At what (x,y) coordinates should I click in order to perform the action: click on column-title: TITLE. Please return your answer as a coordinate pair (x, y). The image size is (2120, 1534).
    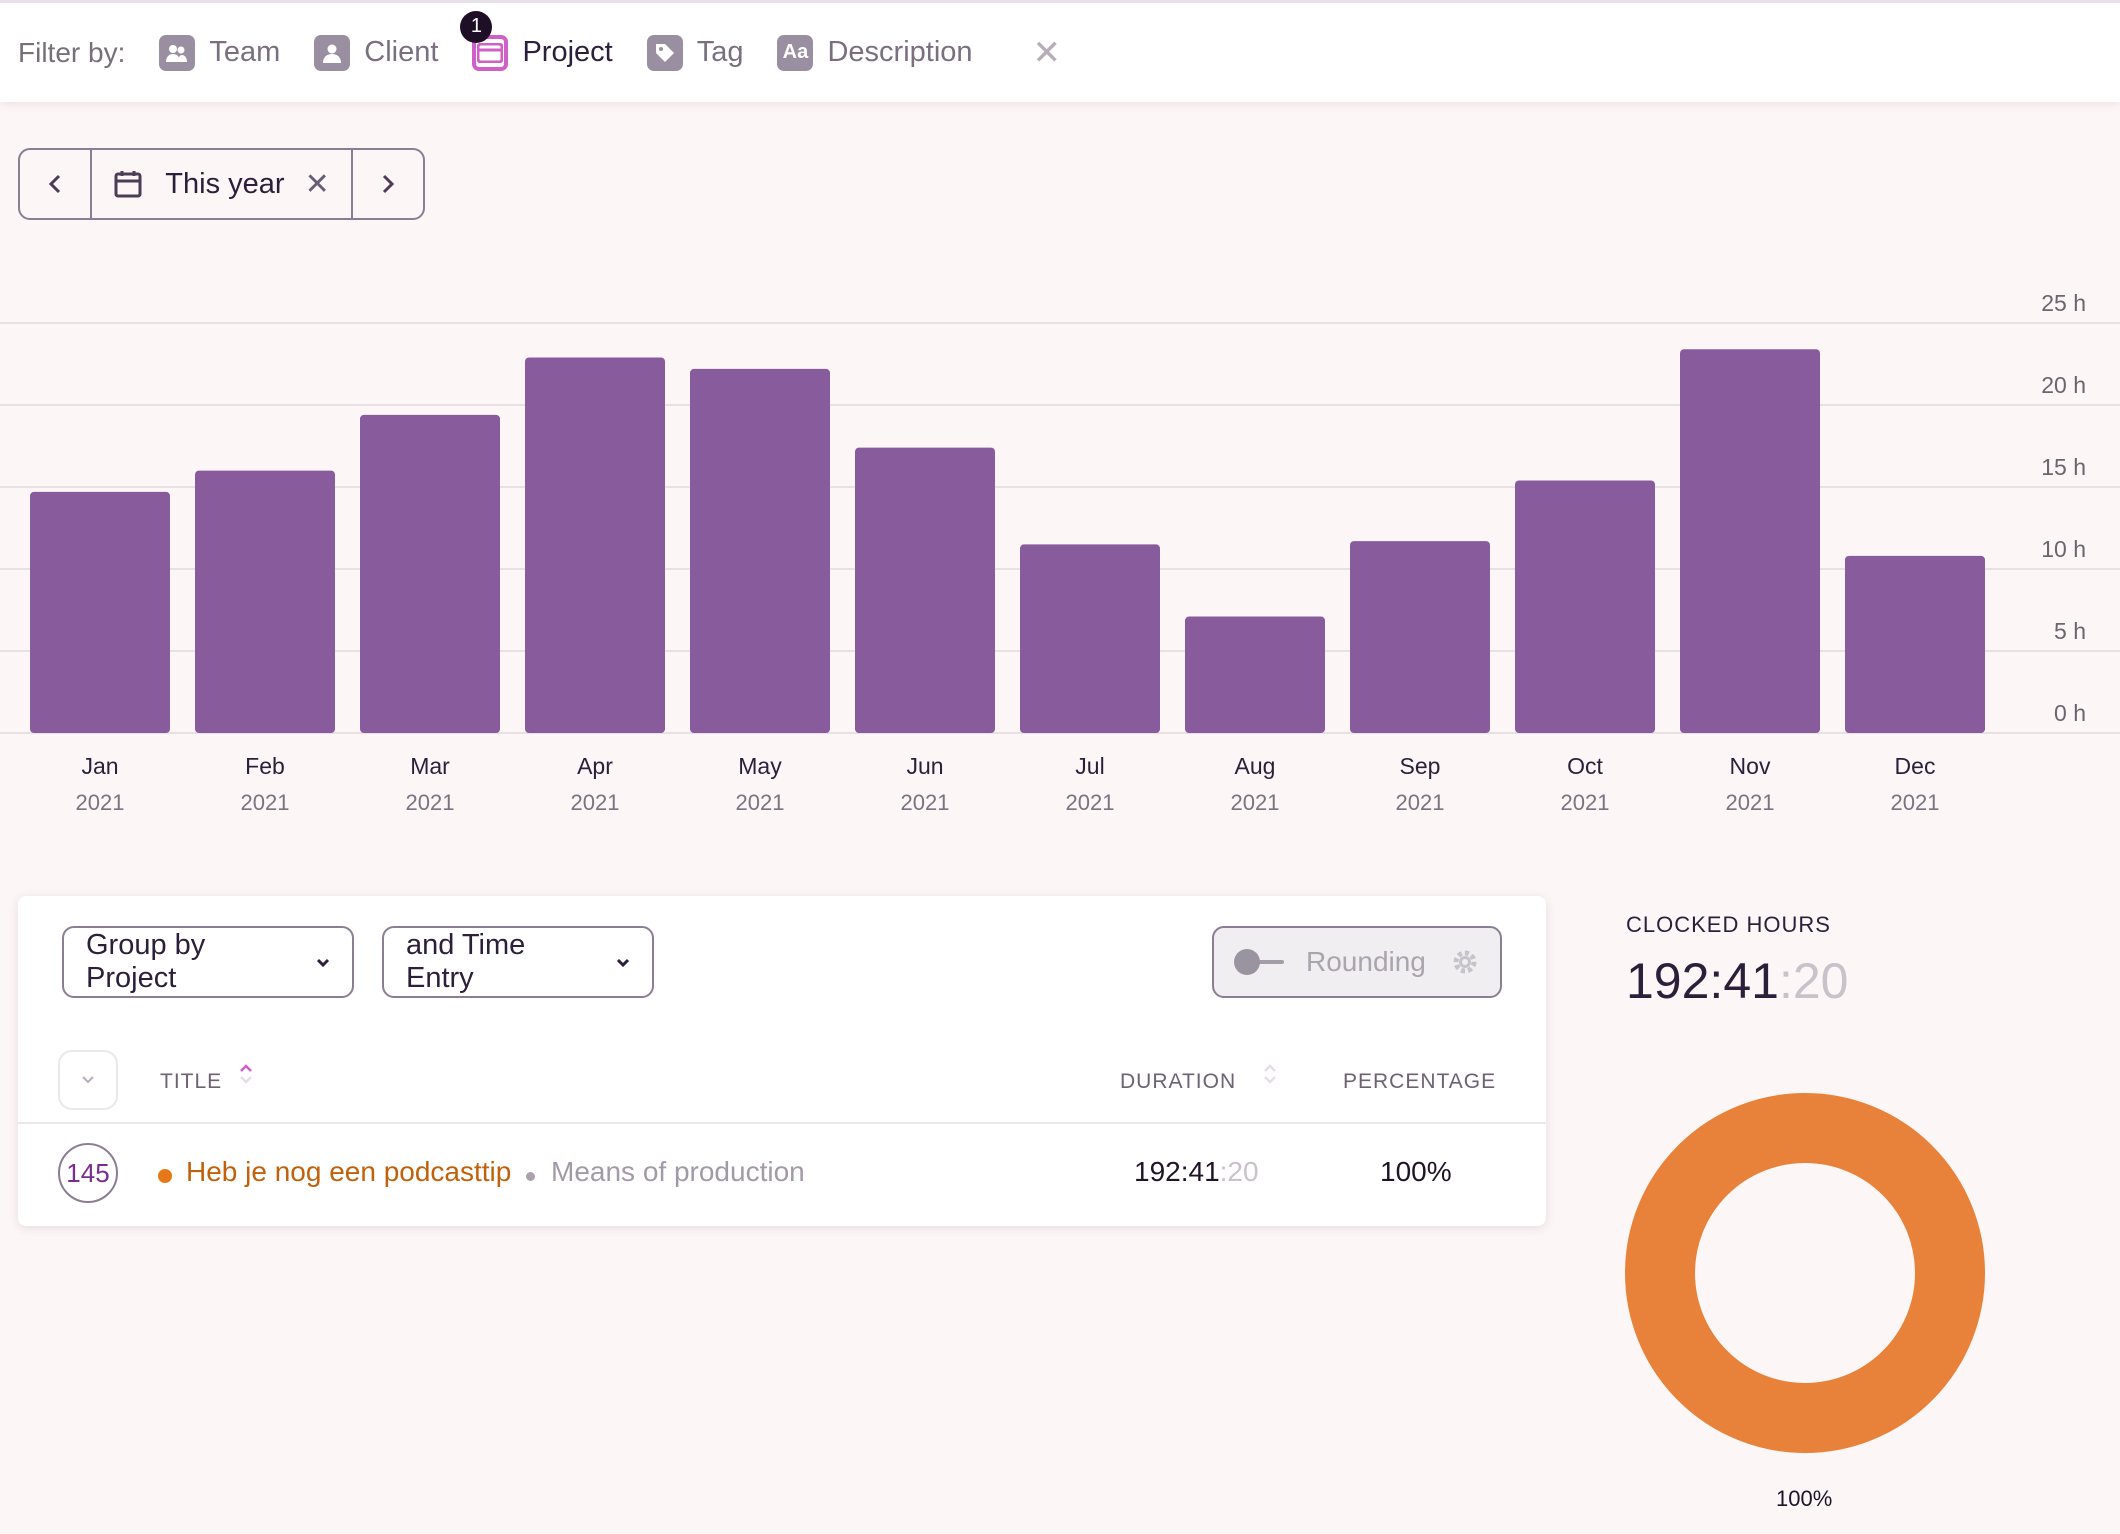
    Looking at the image, I should click on (191, 1081).